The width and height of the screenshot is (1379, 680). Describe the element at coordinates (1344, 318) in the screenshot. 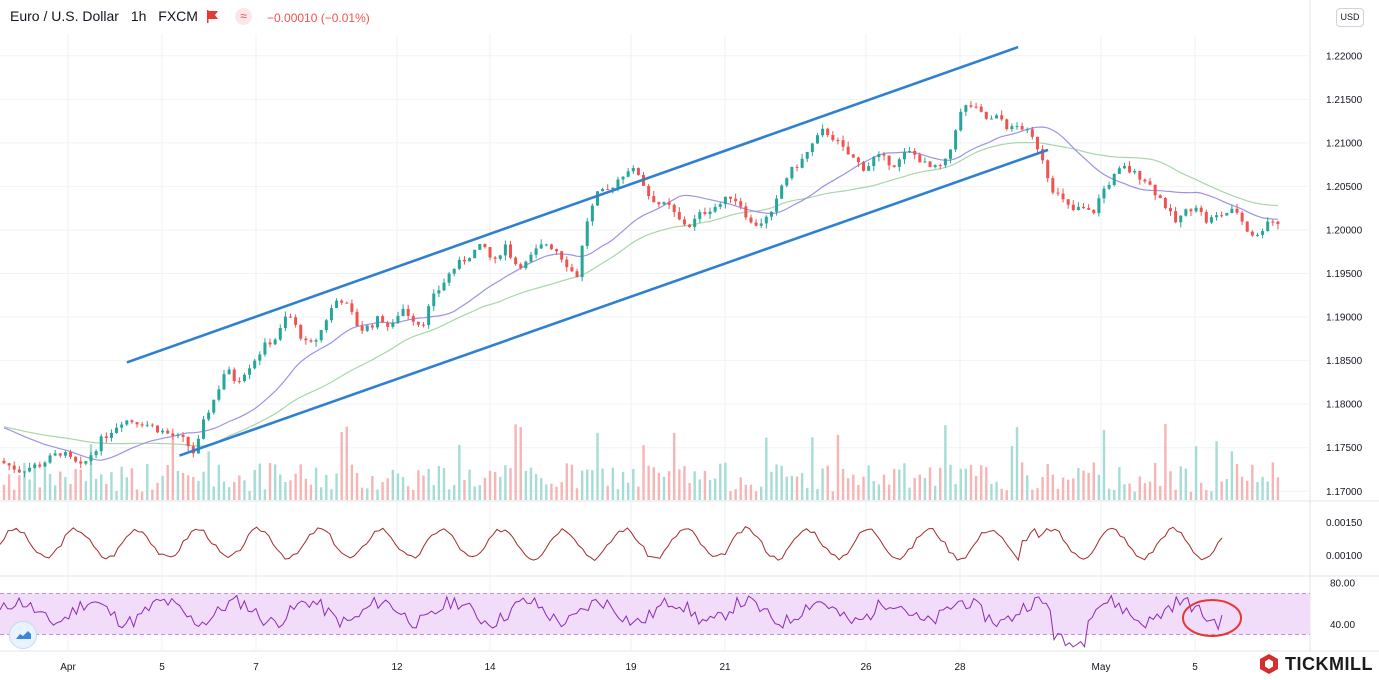

I see `price-tick-label: 1.19000` at that location.